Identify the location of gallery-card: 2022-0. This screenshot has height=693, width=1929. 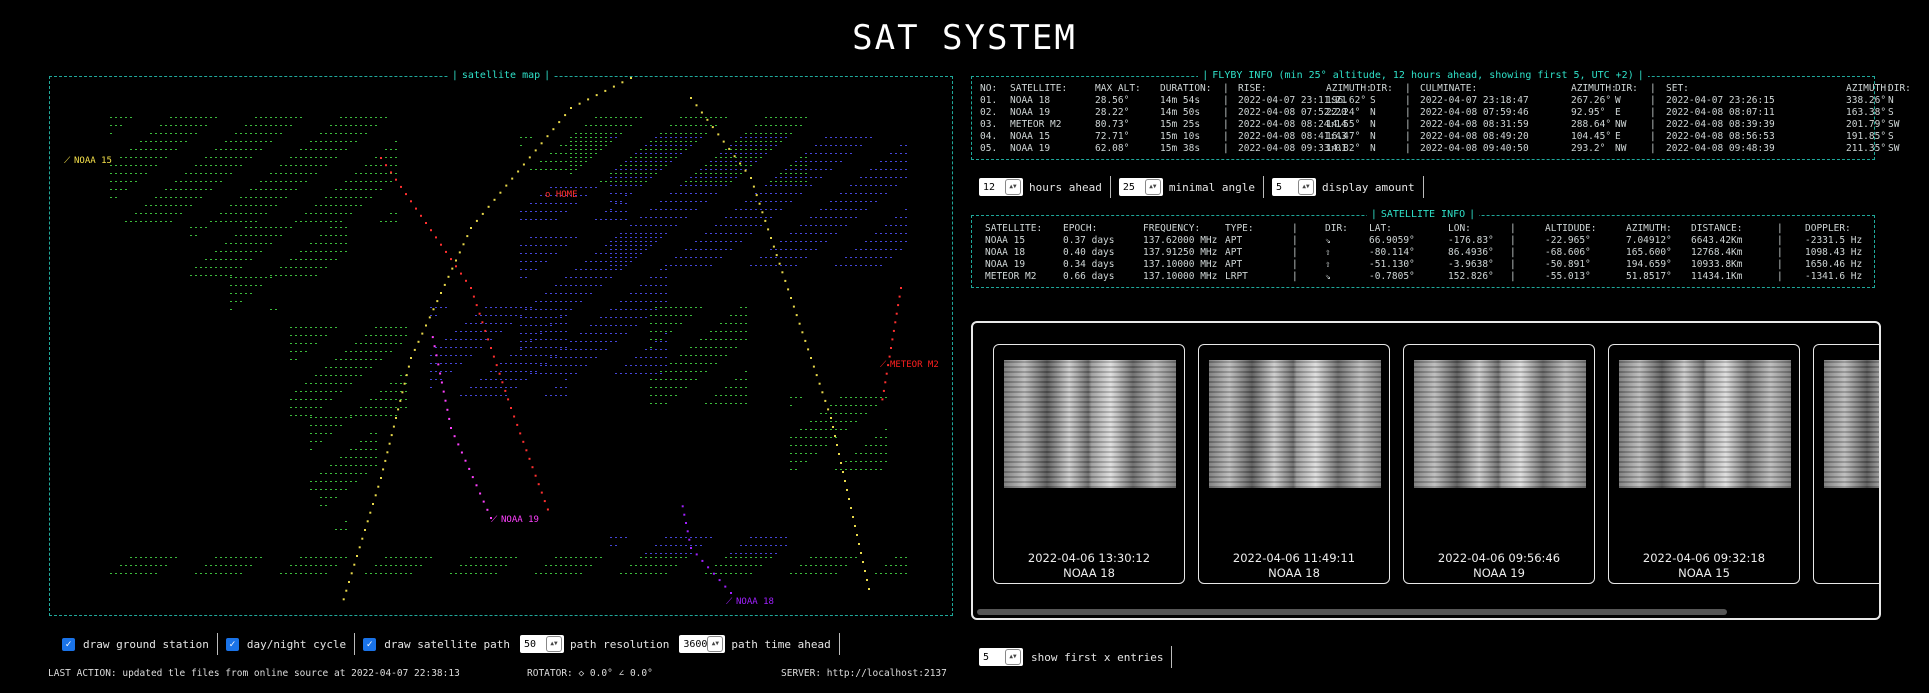
(1846, 464).